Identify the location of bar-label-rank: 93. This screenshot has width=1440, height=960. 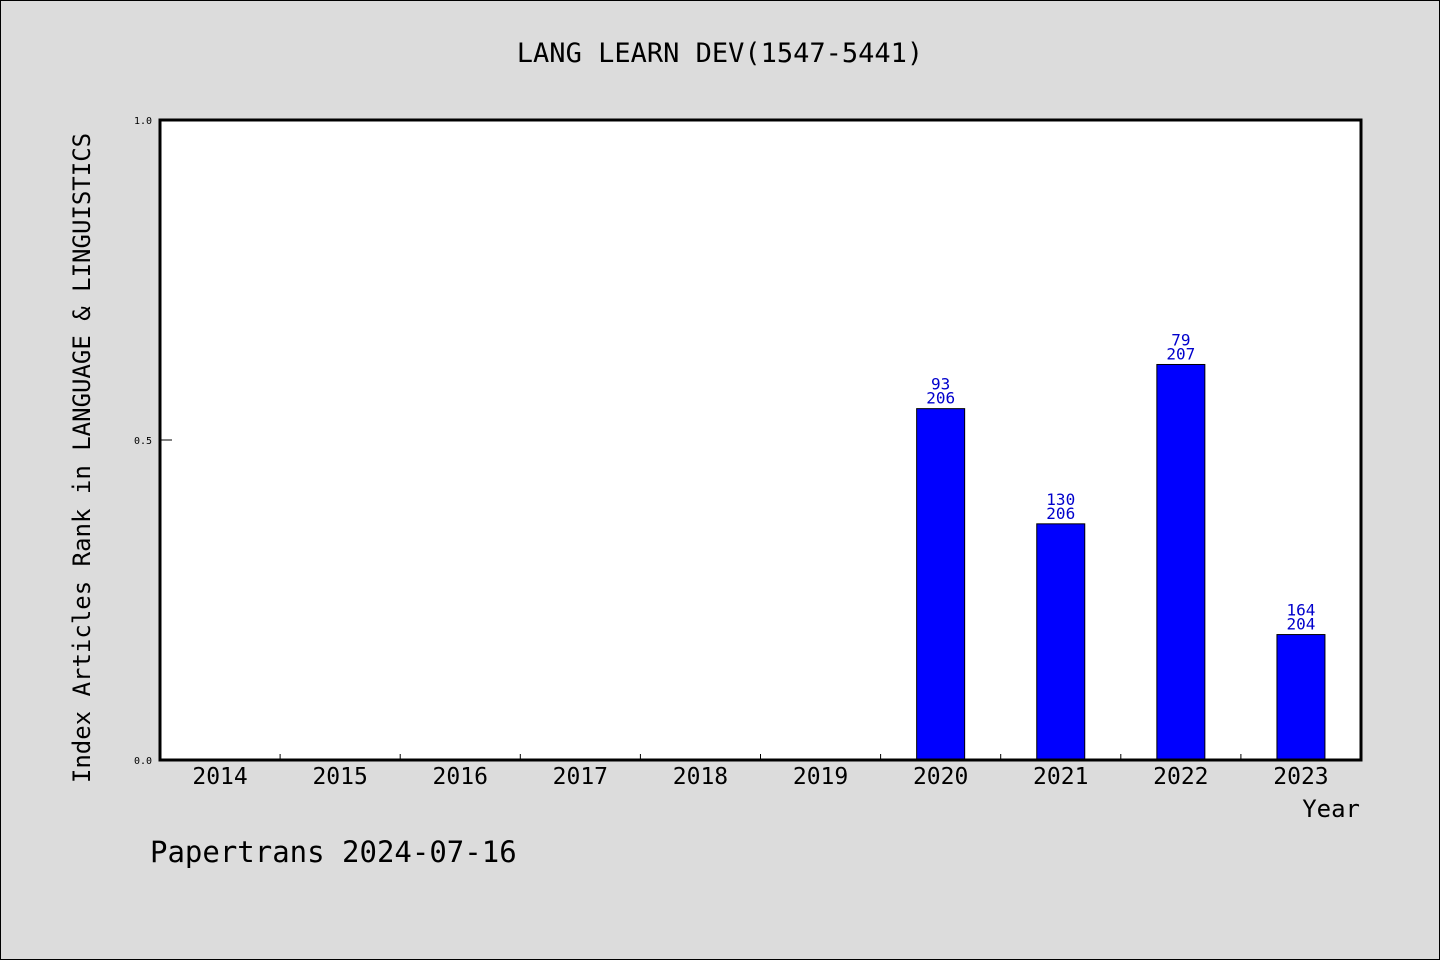
(940, 384).